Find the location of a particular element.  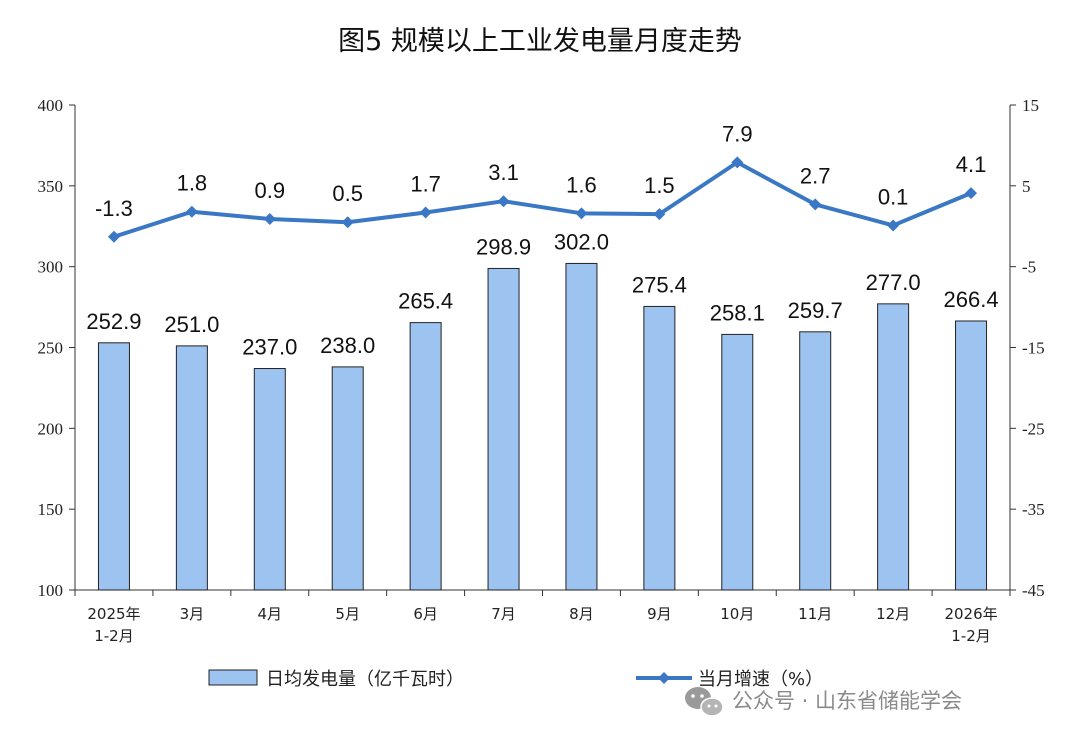

right-axis-tick-label: 15 is located at coordinates (1030, 105).